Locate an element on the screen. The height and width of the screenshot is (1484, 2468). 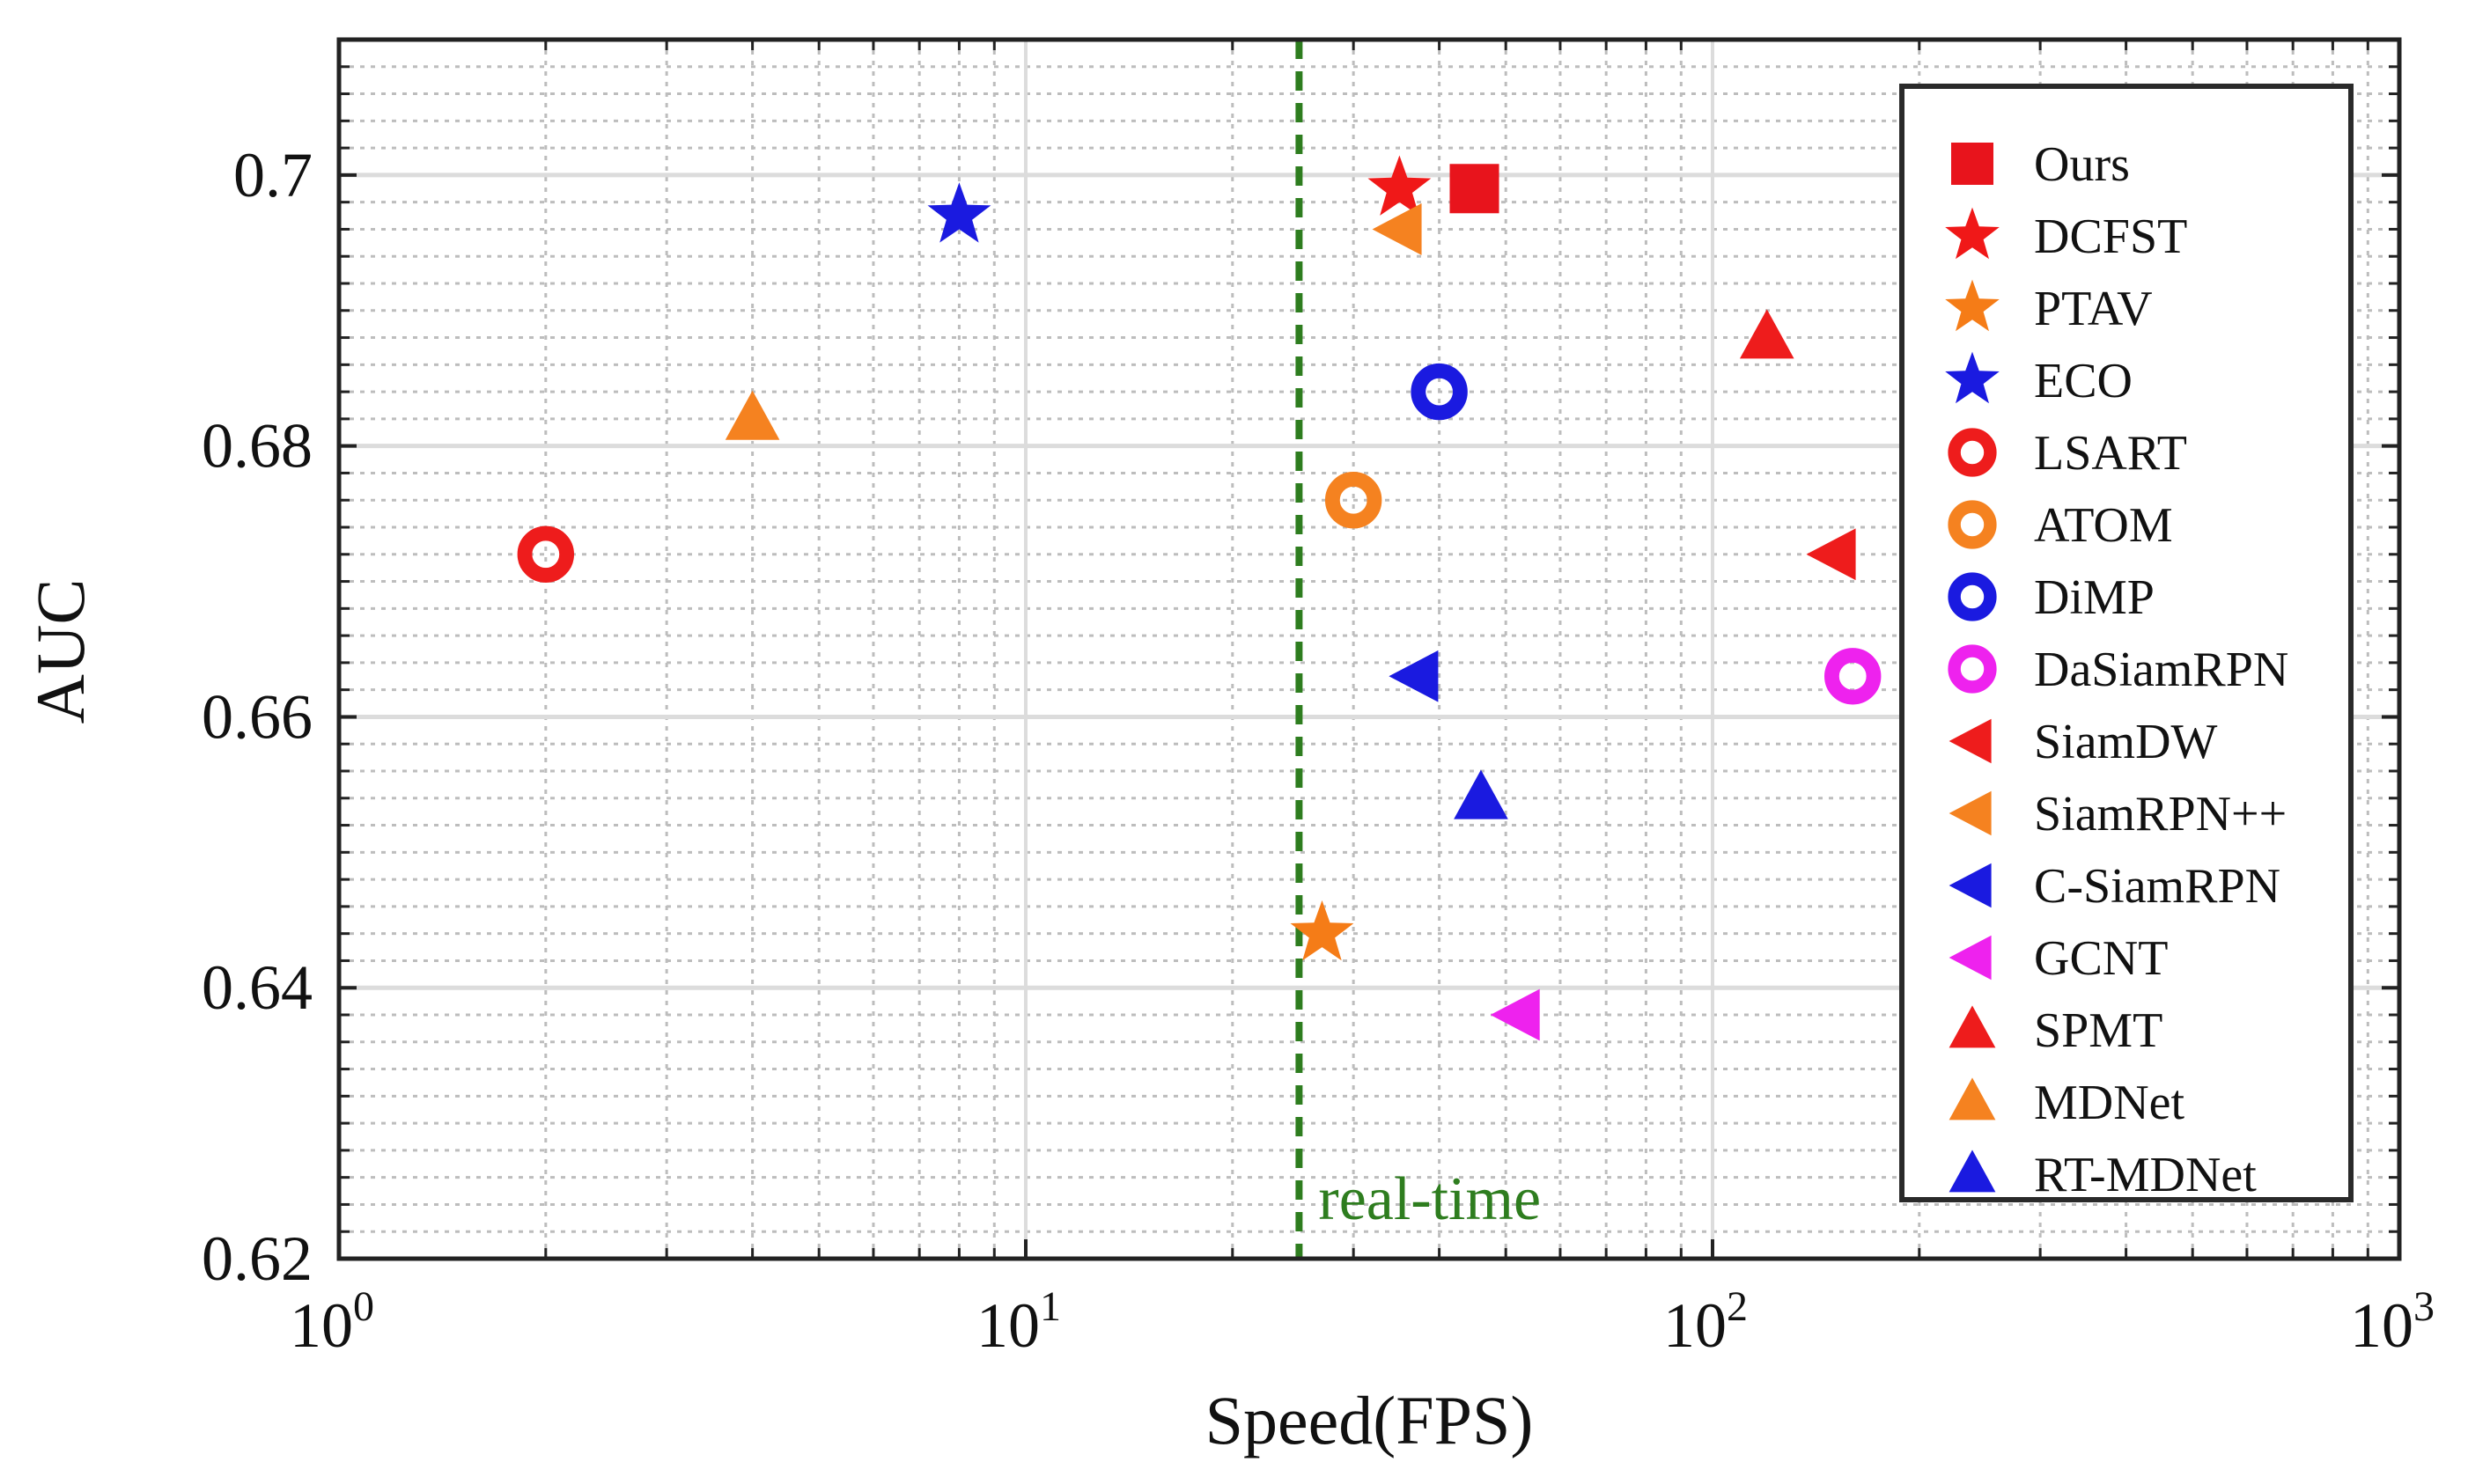
legend-marker-ptav is located at coordinates (1972, 305).